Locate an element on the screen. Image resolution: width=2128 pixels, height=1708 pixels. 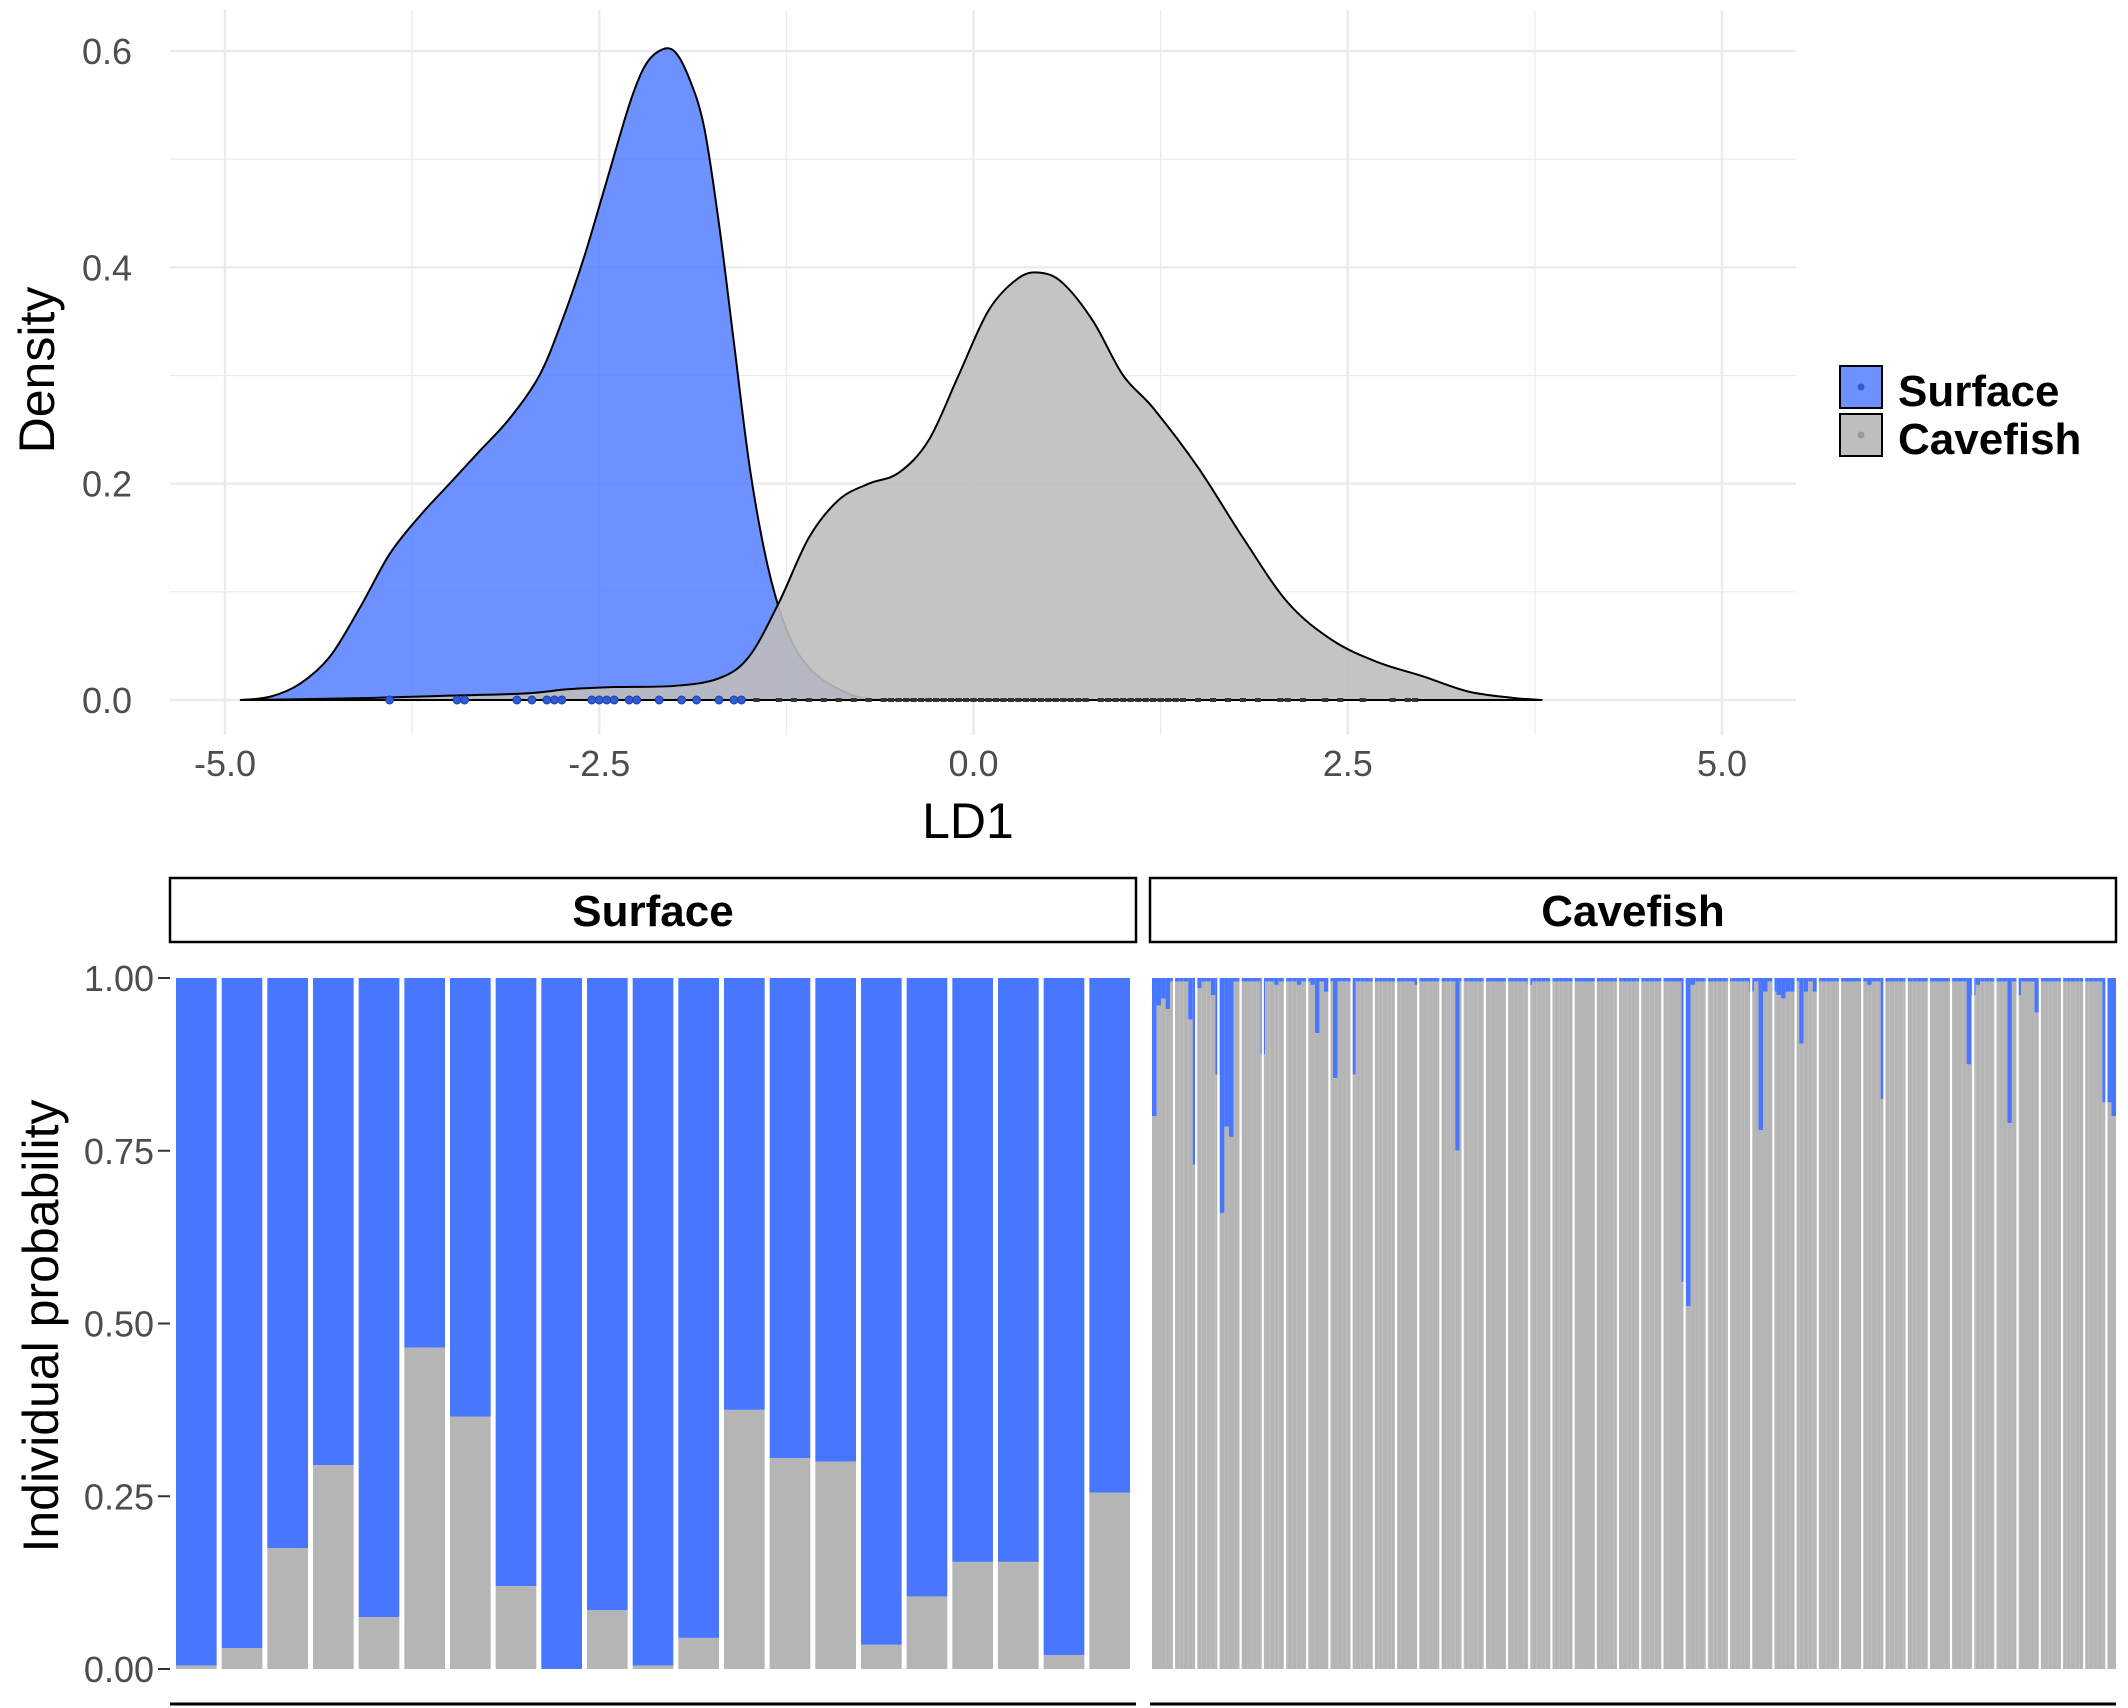
density-x-tick-label: -5.0 is located at coordinates (225, 763).